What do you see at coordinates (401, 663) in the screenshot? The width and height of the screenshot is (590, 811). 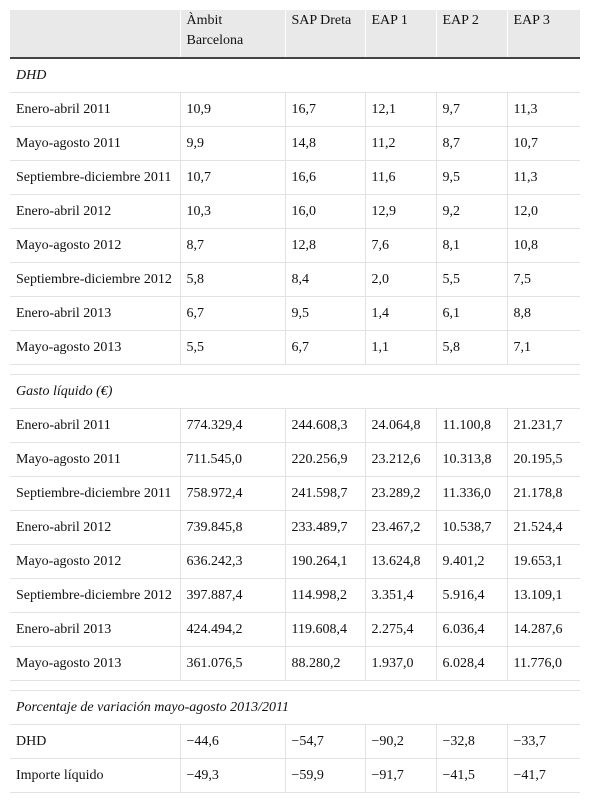 I see `cell-value: 1.937,0` at bounding box center [401, 663].